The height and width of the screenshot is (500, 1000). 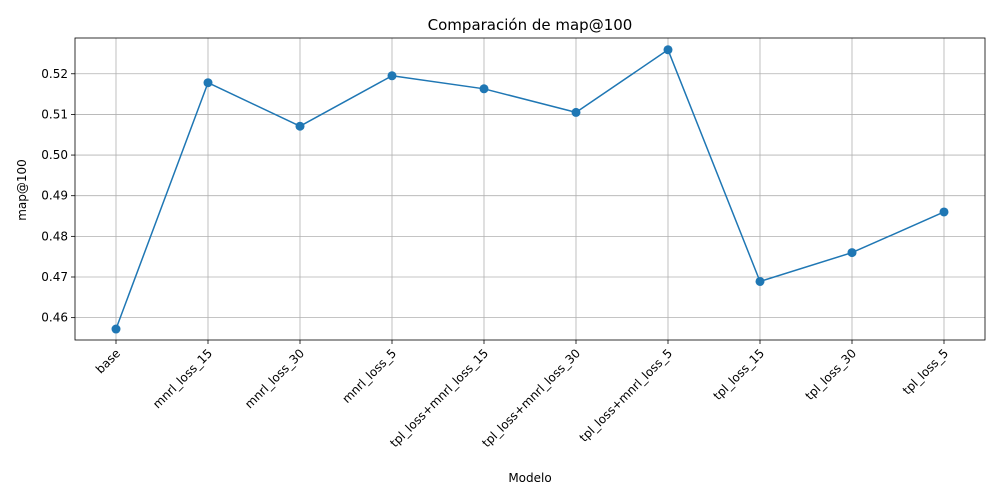 What do you see at coordinates (830, 374) in the screenshot?
I see `x-tick-label: tpl_loss_30` at bounding box center [830, 374].